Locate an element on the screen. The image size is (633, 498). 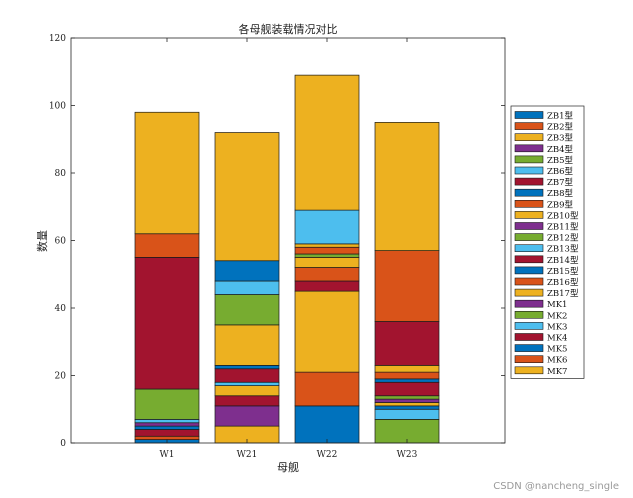
y-tick-label: 40 is located at coordinates (61, 309).